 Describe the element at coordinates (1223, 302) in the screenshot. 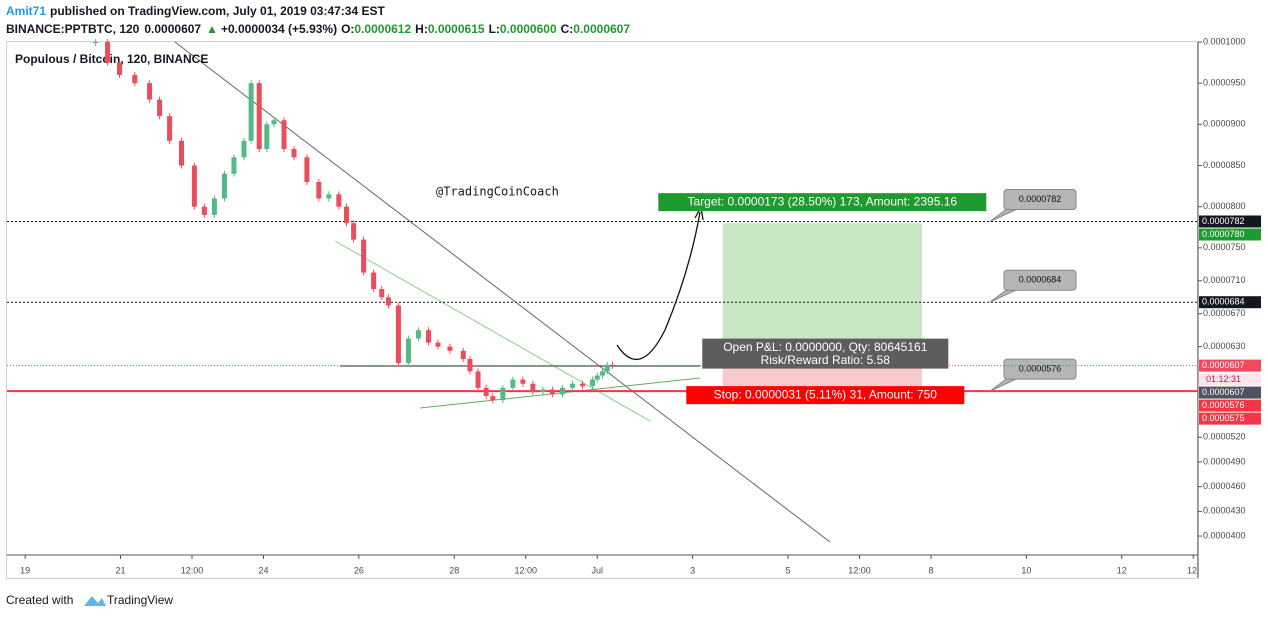

I see `price-label: 0.0000684` at that location.